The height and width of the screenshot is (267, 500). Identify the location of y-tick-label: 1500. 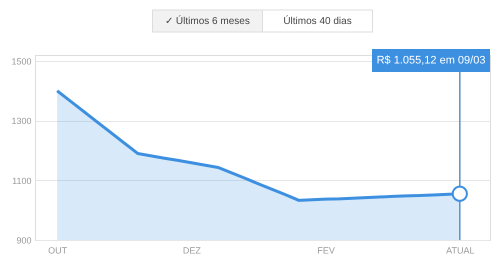
(21, 61).